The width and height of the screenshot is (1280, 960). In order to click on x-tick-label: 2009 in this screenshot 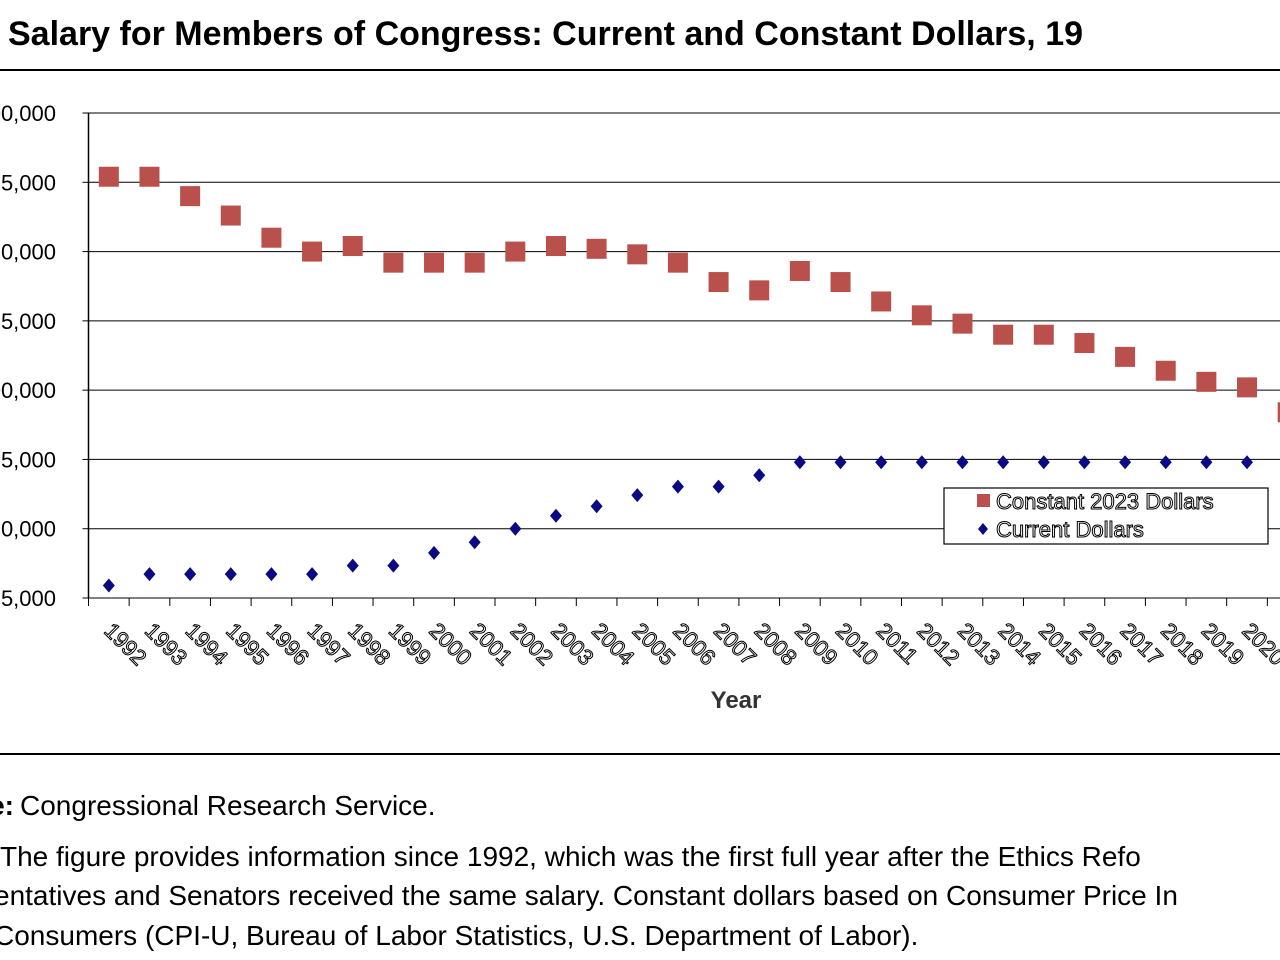, I will do `click(816, 644)`.